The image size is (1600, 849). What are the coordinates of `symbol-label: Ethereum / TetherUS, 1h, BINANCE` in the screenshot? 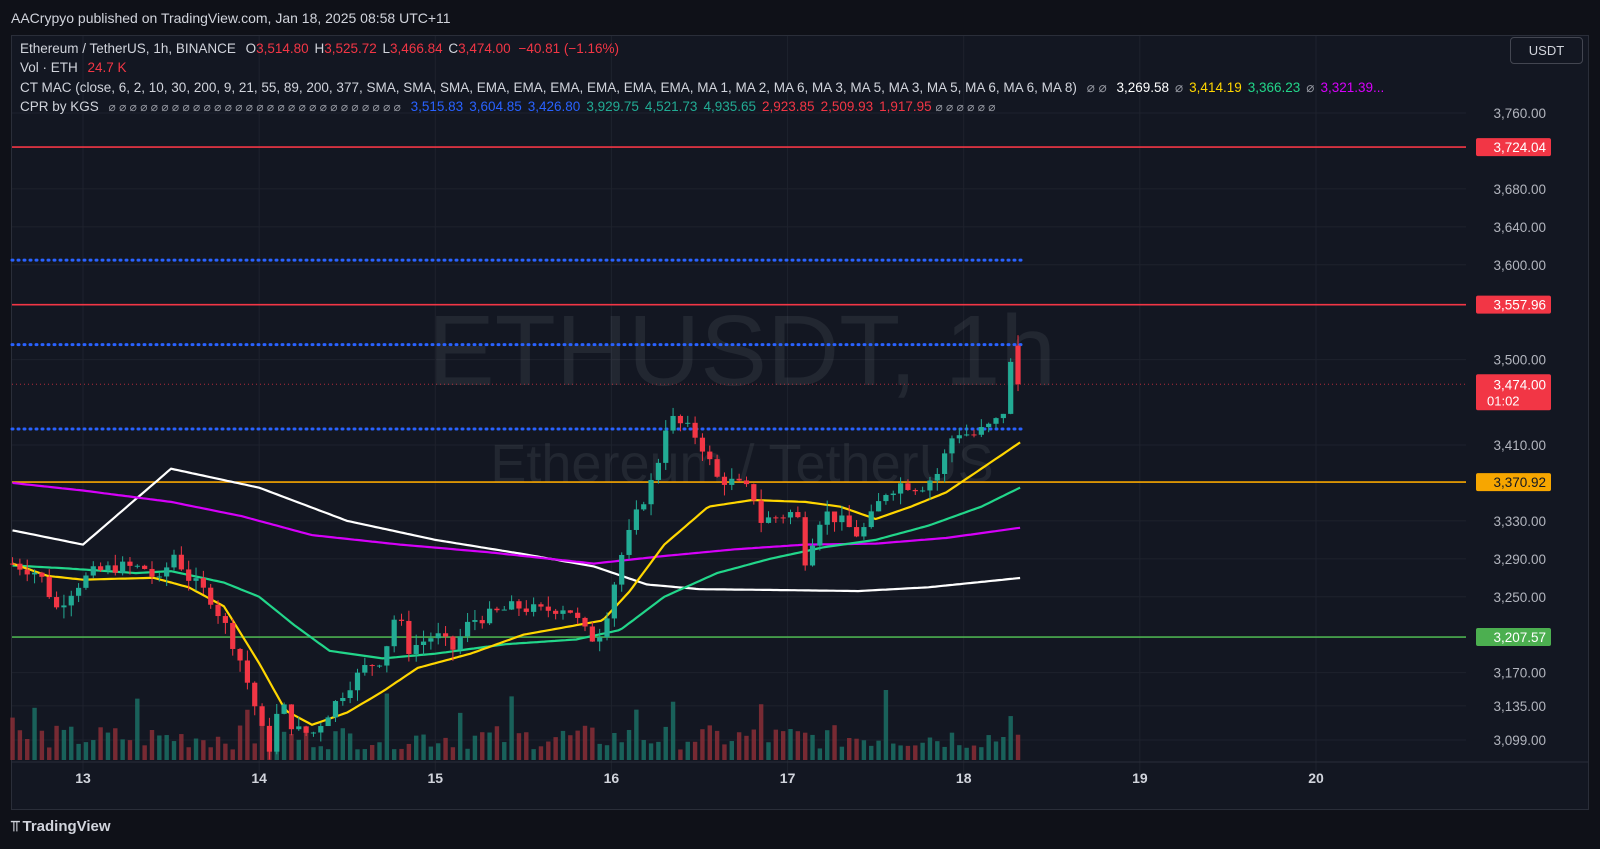 It's located at (128, 48).